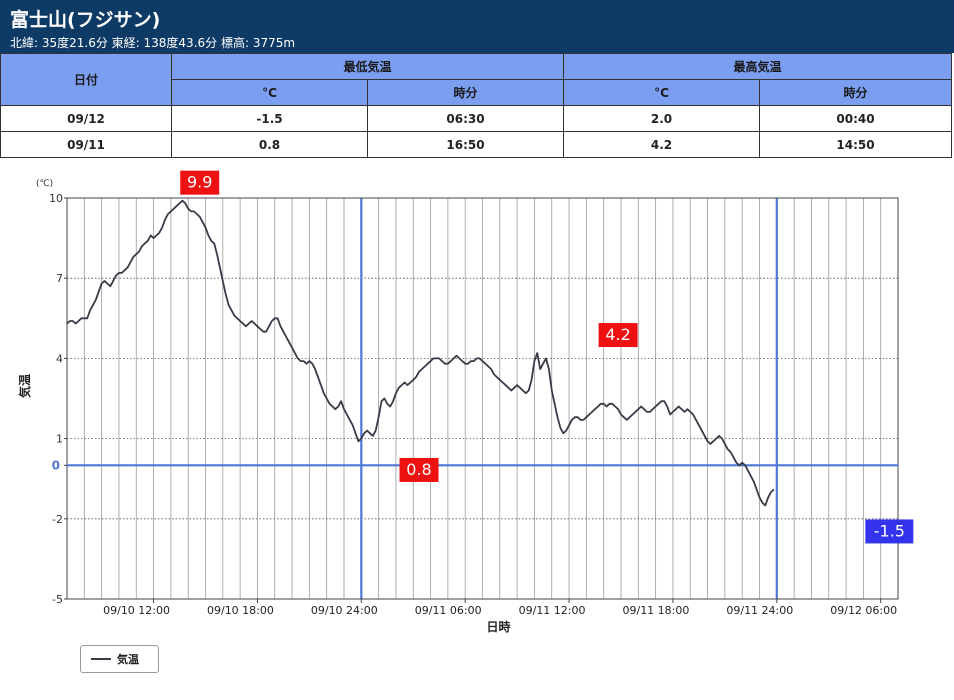  I want to click on x-tick-label: 09/11 18:00, so click(655, 610).